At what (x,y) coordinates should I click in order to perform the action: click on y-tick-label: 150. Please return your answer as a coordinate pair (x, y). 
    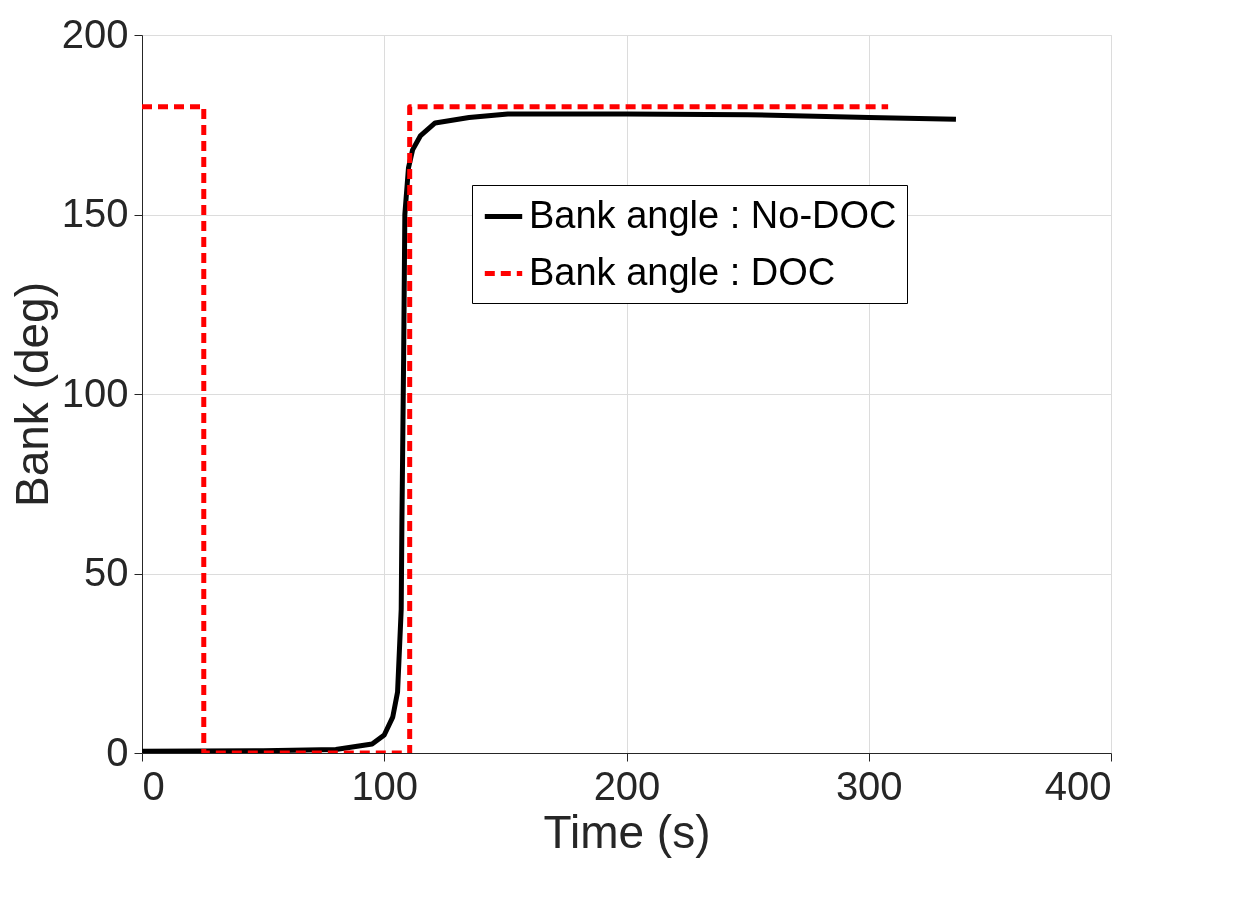
    Looking at the image, I should click on (95, 213).